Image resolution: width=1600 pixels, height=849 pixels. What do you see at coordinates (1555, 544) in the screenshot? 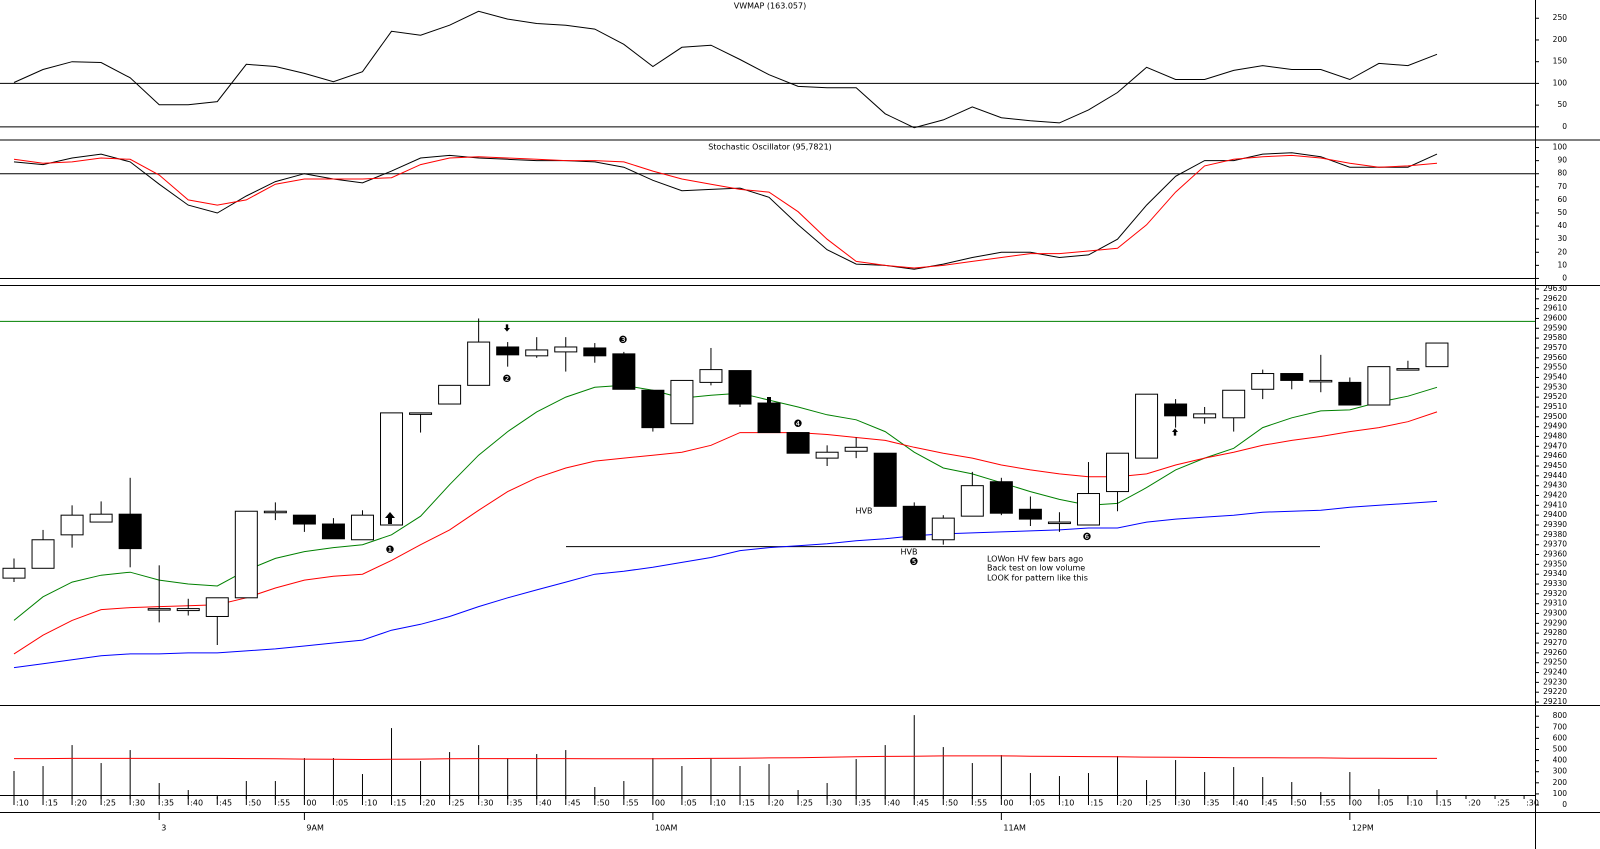
I see `y-tick-label: 29370` at bounding box center [1555, 544].